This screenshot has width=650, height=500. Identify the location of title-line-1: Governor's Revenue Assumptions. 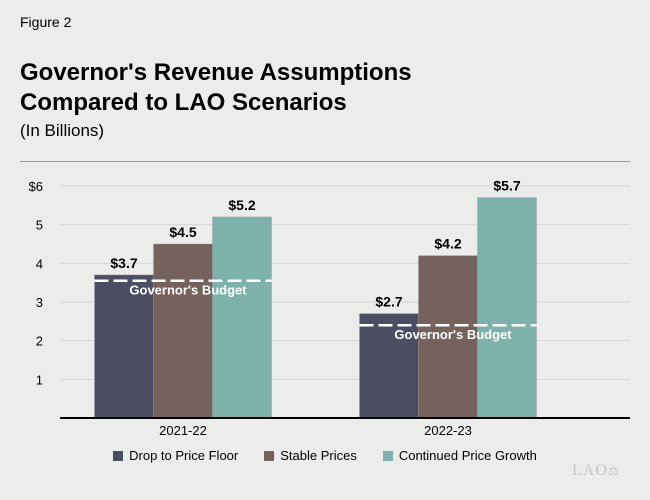
(216, 72).